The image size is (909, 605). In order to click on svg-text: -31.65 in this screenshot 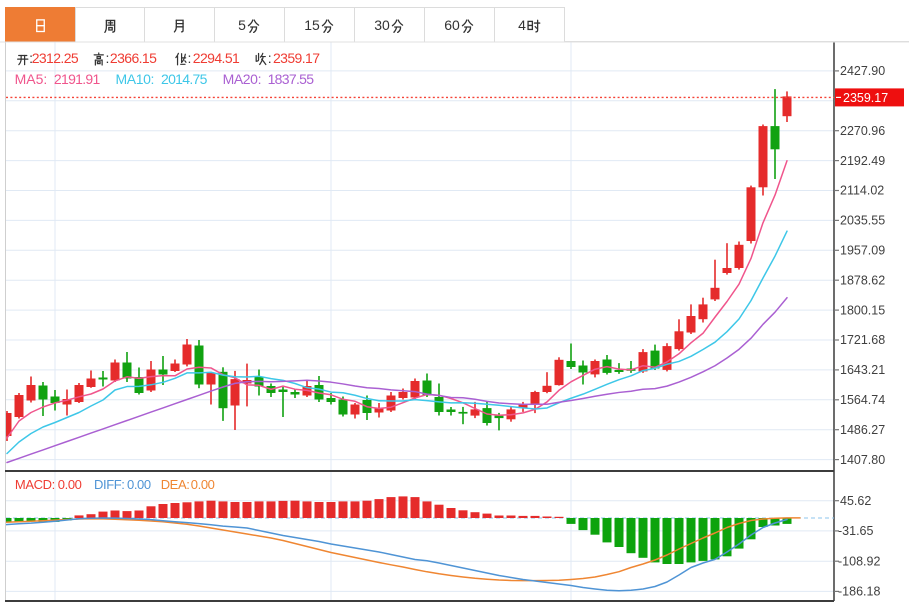, I will do `click(855, 531)`.